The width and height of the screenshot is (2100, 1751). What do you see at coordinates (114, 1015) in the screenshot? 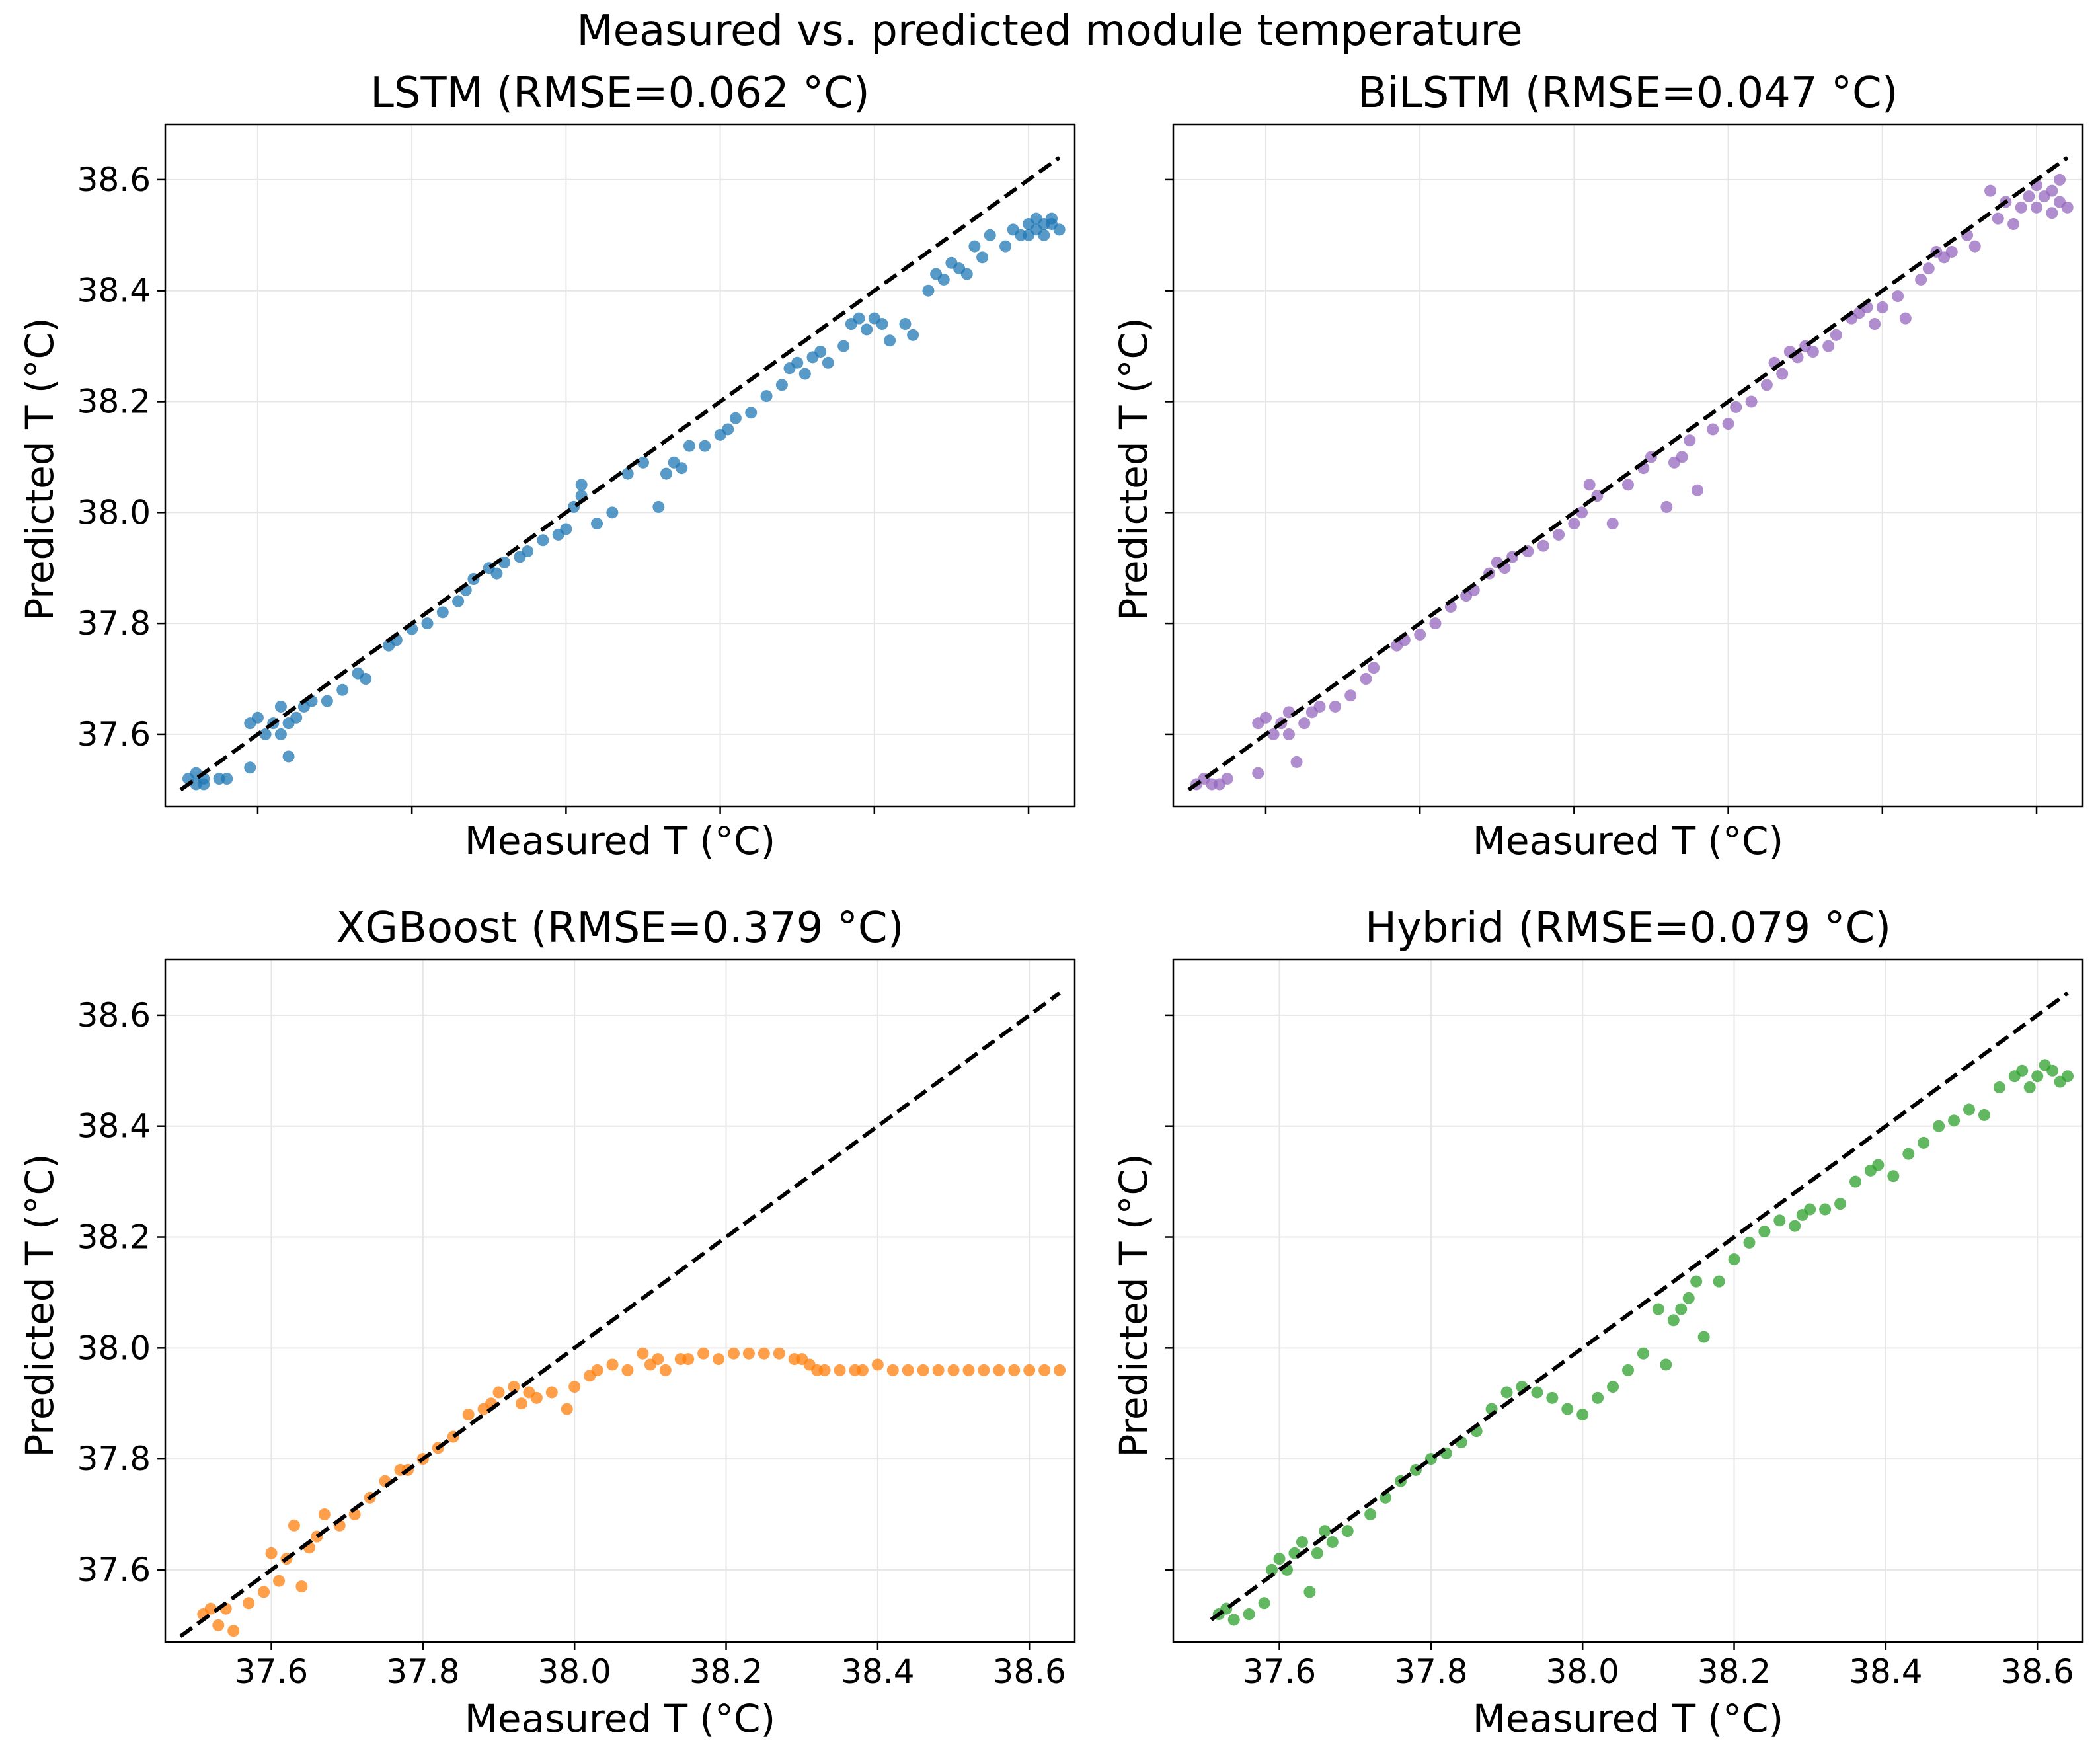
I see `y-tick-label: 38.6` at bounding box center [114, 1015].